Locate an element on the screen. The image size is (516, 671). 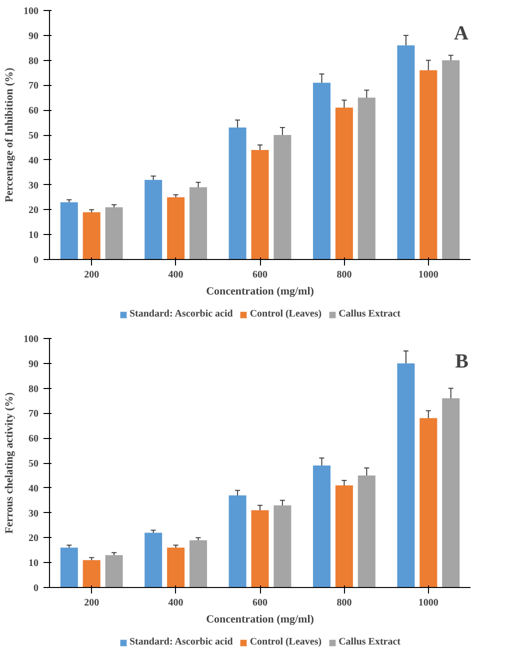
y-axis-title: Percentage of Inhibition (%) is located at coordinates (10, 134).